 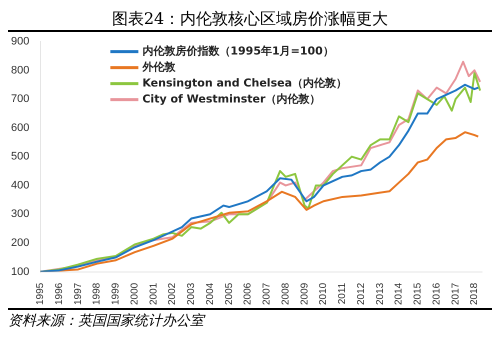 I want to click on x-tick-label: 2005, so click(x=229, y=294).